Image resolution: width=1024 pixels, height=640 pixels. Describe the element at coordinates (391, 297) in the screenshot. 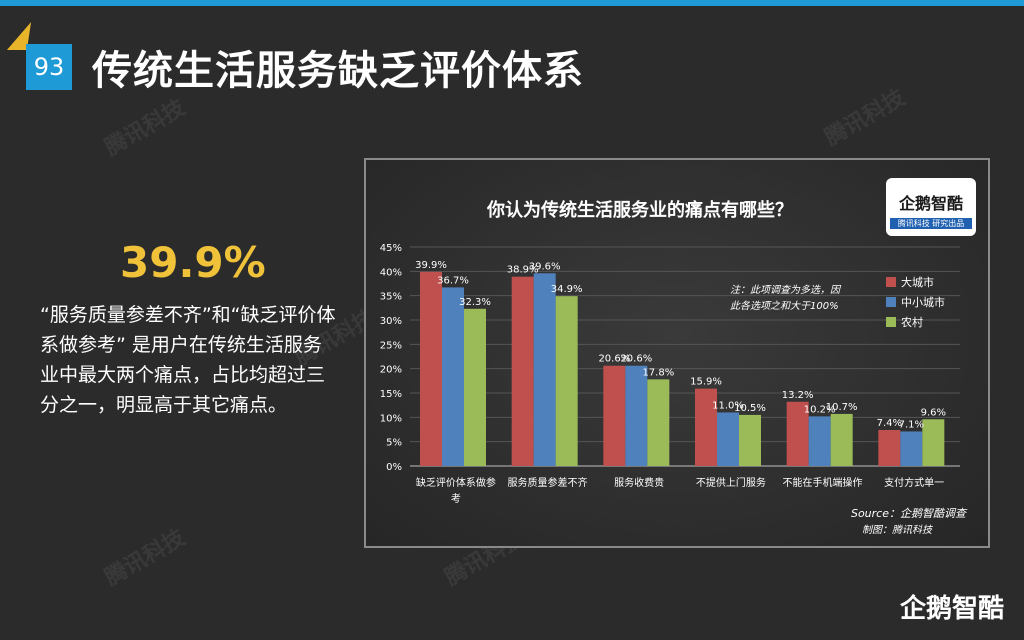

I see `y-tick-label: 35%` at that location.